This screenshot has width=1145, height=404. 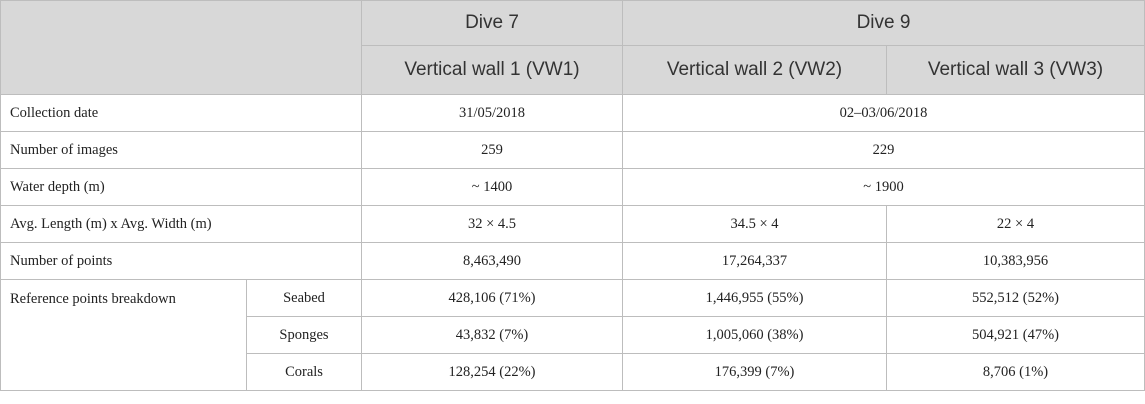 What do you see at coordinates (1015, 372) in the screenshot?
I see `cell-vw3: 8,706 (1%)` at bounding box center [1015, 372].